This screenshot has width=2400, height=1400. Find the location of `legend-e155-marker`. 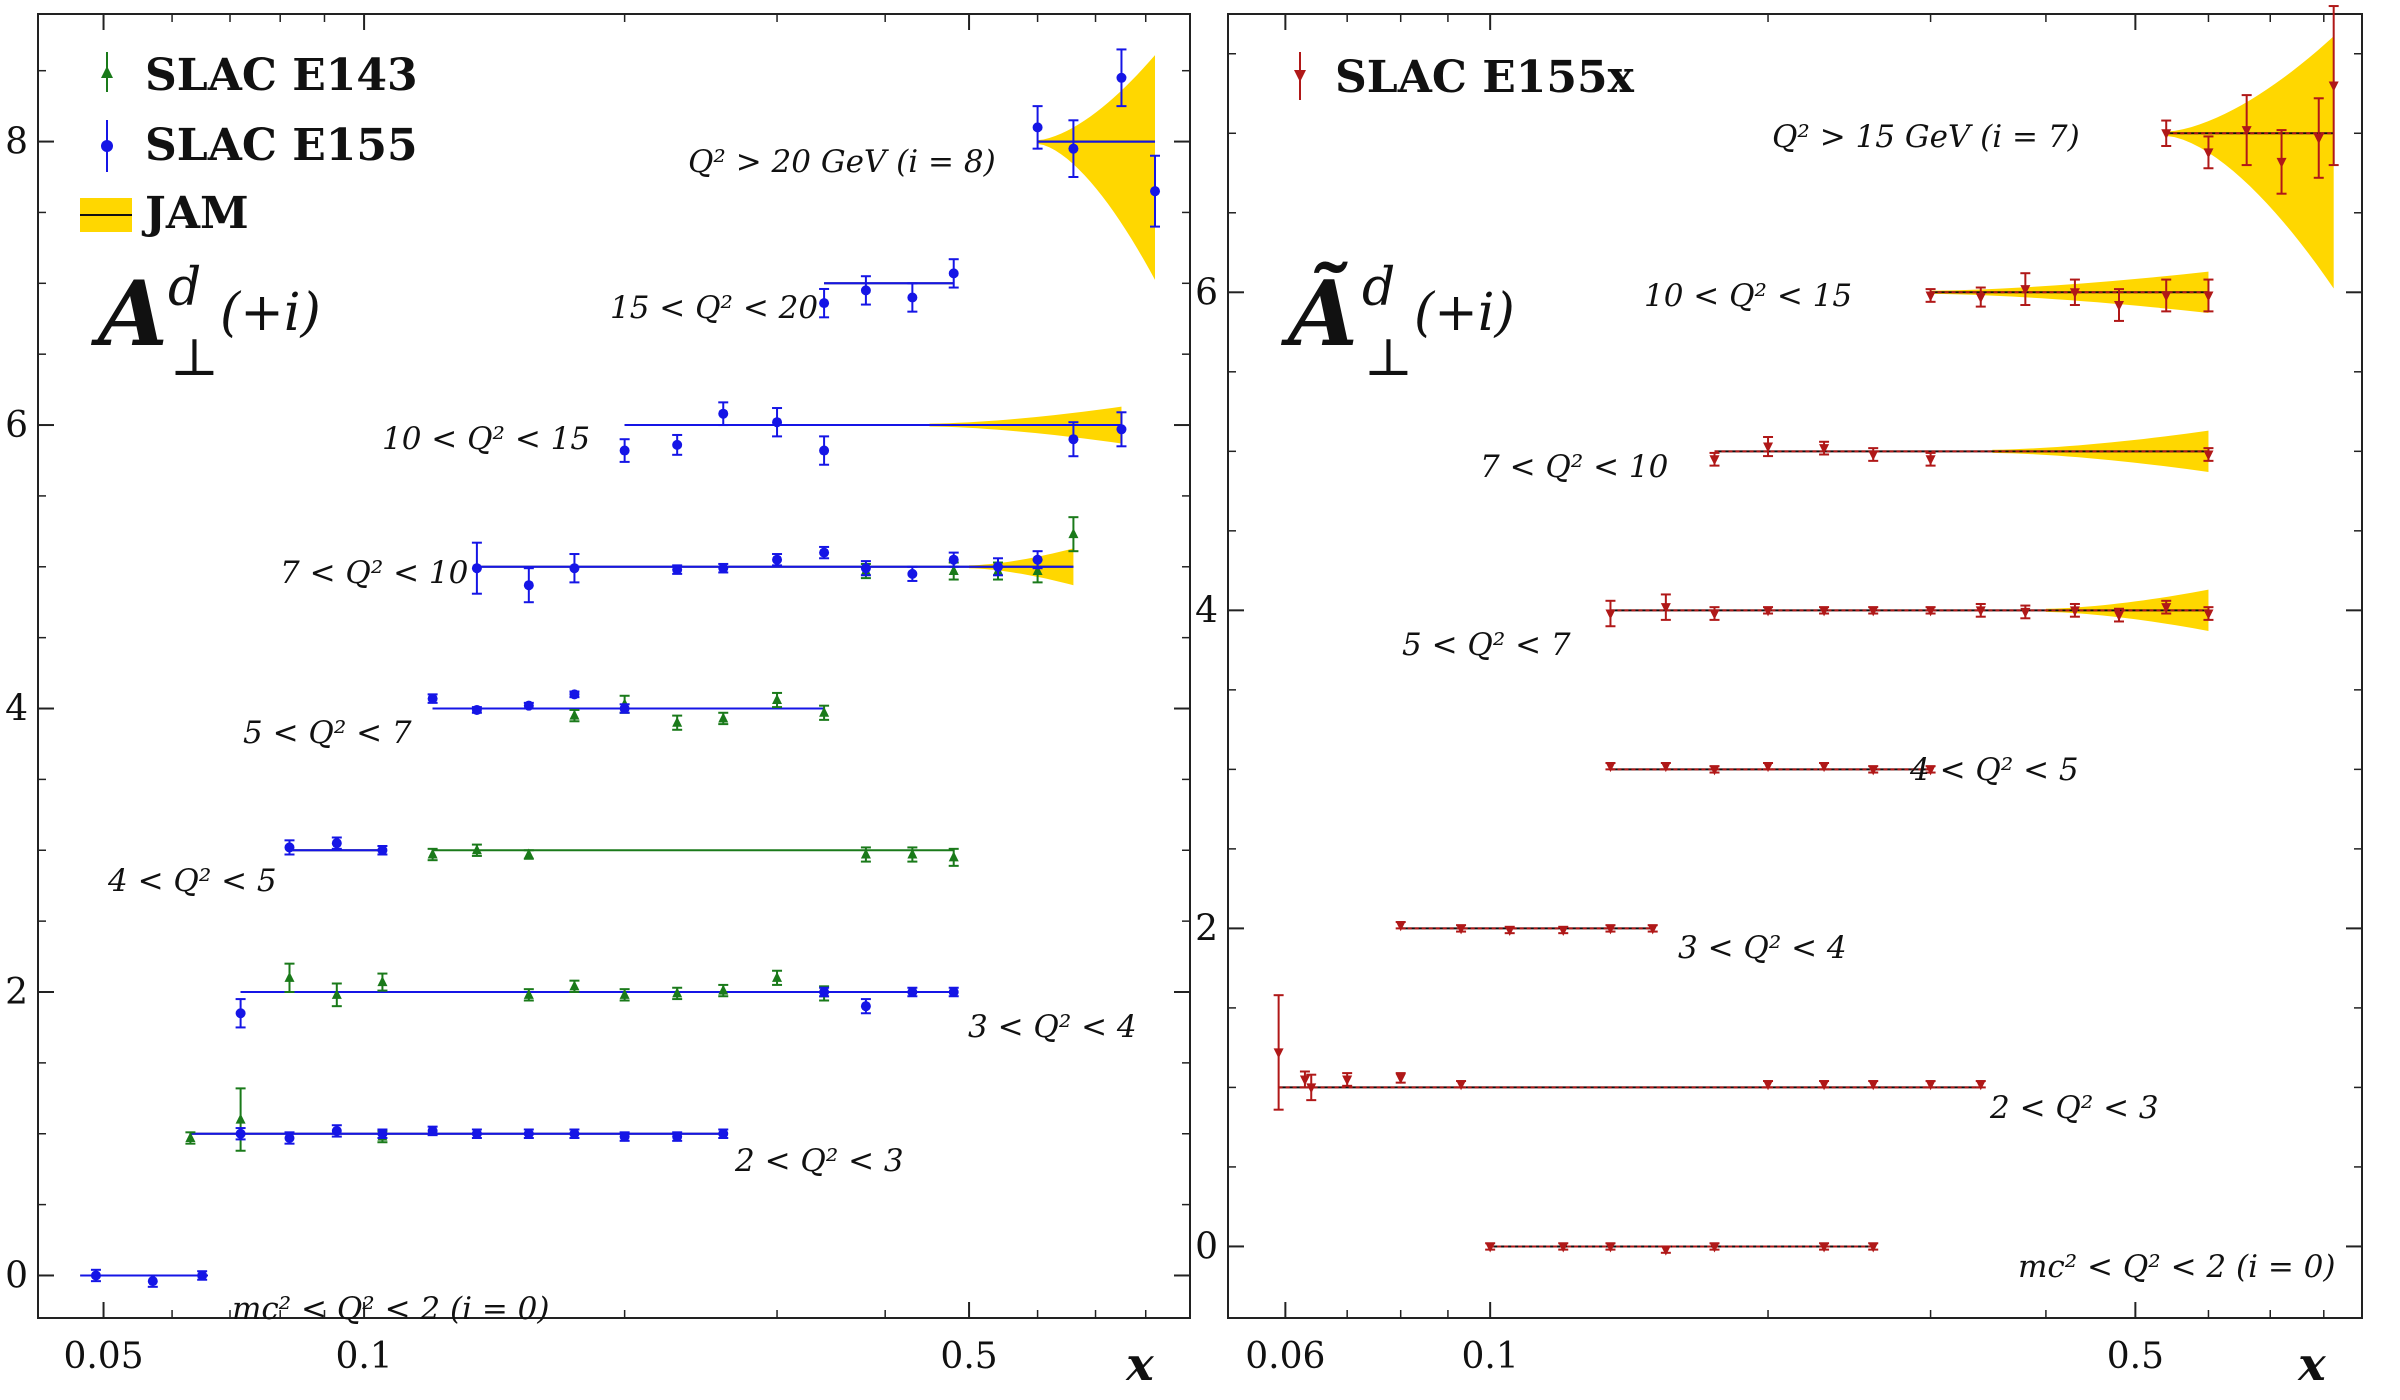

legend-e155-marker is located at coordinates (107, 146).